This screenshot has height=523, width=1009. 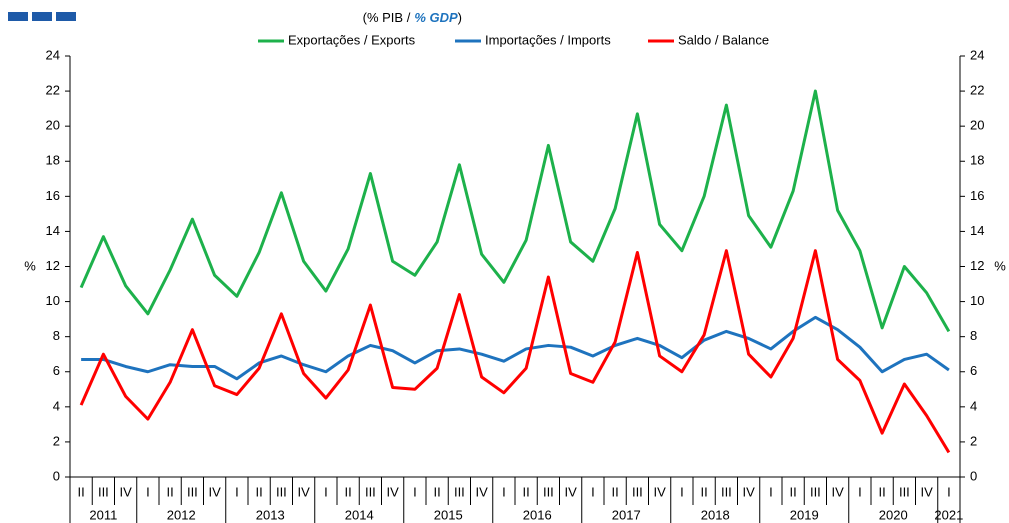 I want to click on series-line, so click(x=515, y=348).